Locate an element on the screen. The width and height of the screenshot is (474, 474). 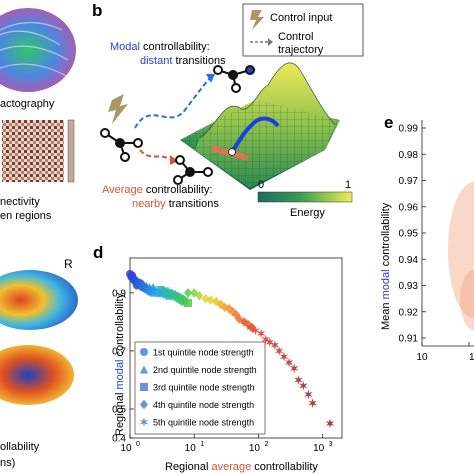
legend-entry: 3rd quintile node strength is located at coordinates (204, 388).